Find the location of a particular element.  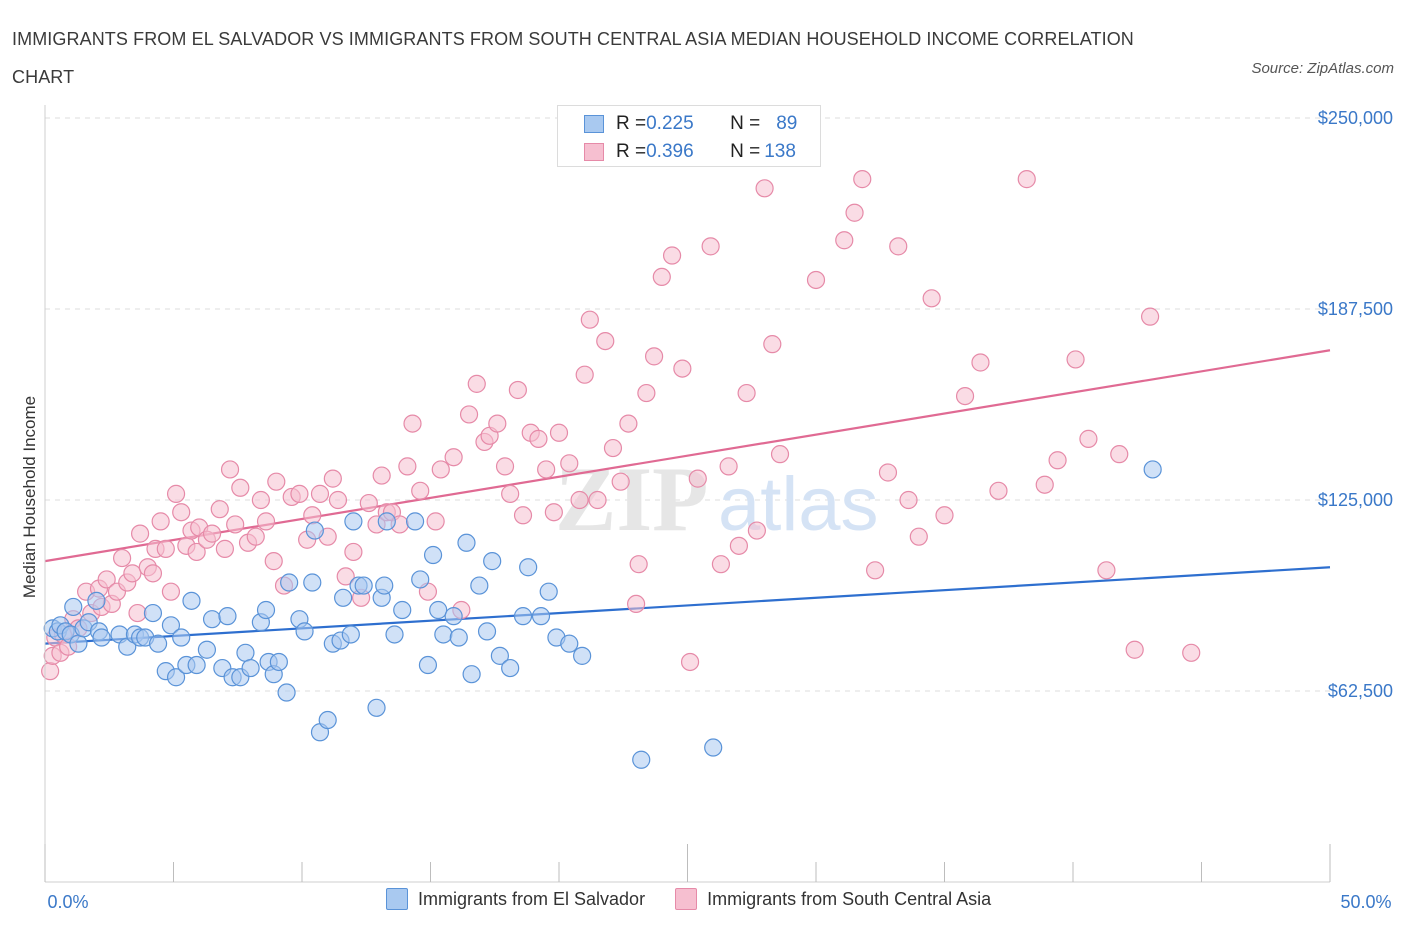

y-axis-label: Median Household Income is located at coordinates (29, 497).